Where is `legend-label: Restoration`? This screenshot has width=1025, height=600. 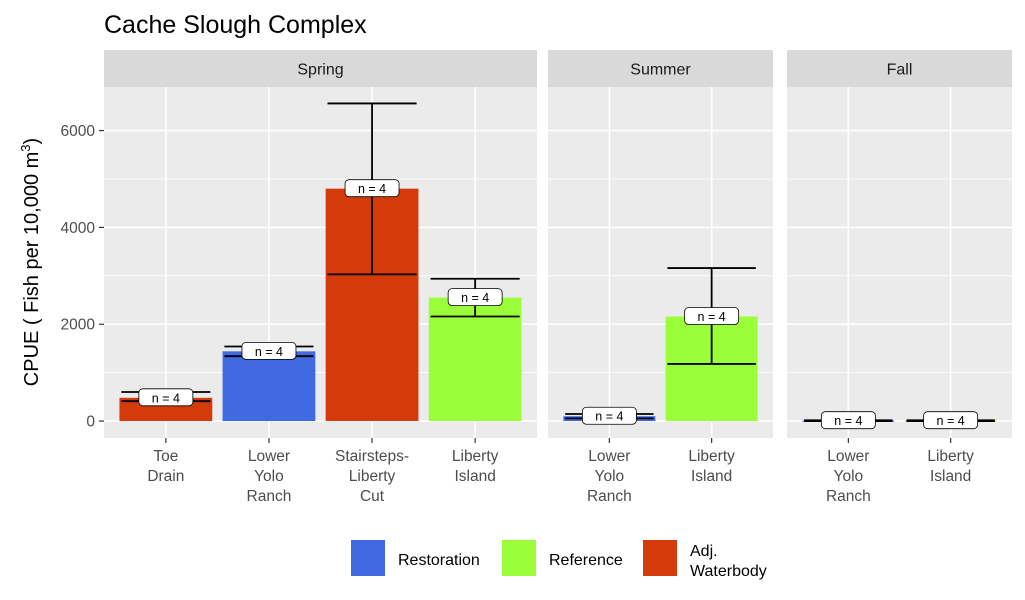 legend-label: Restoration is located at coordinates (439, 560).